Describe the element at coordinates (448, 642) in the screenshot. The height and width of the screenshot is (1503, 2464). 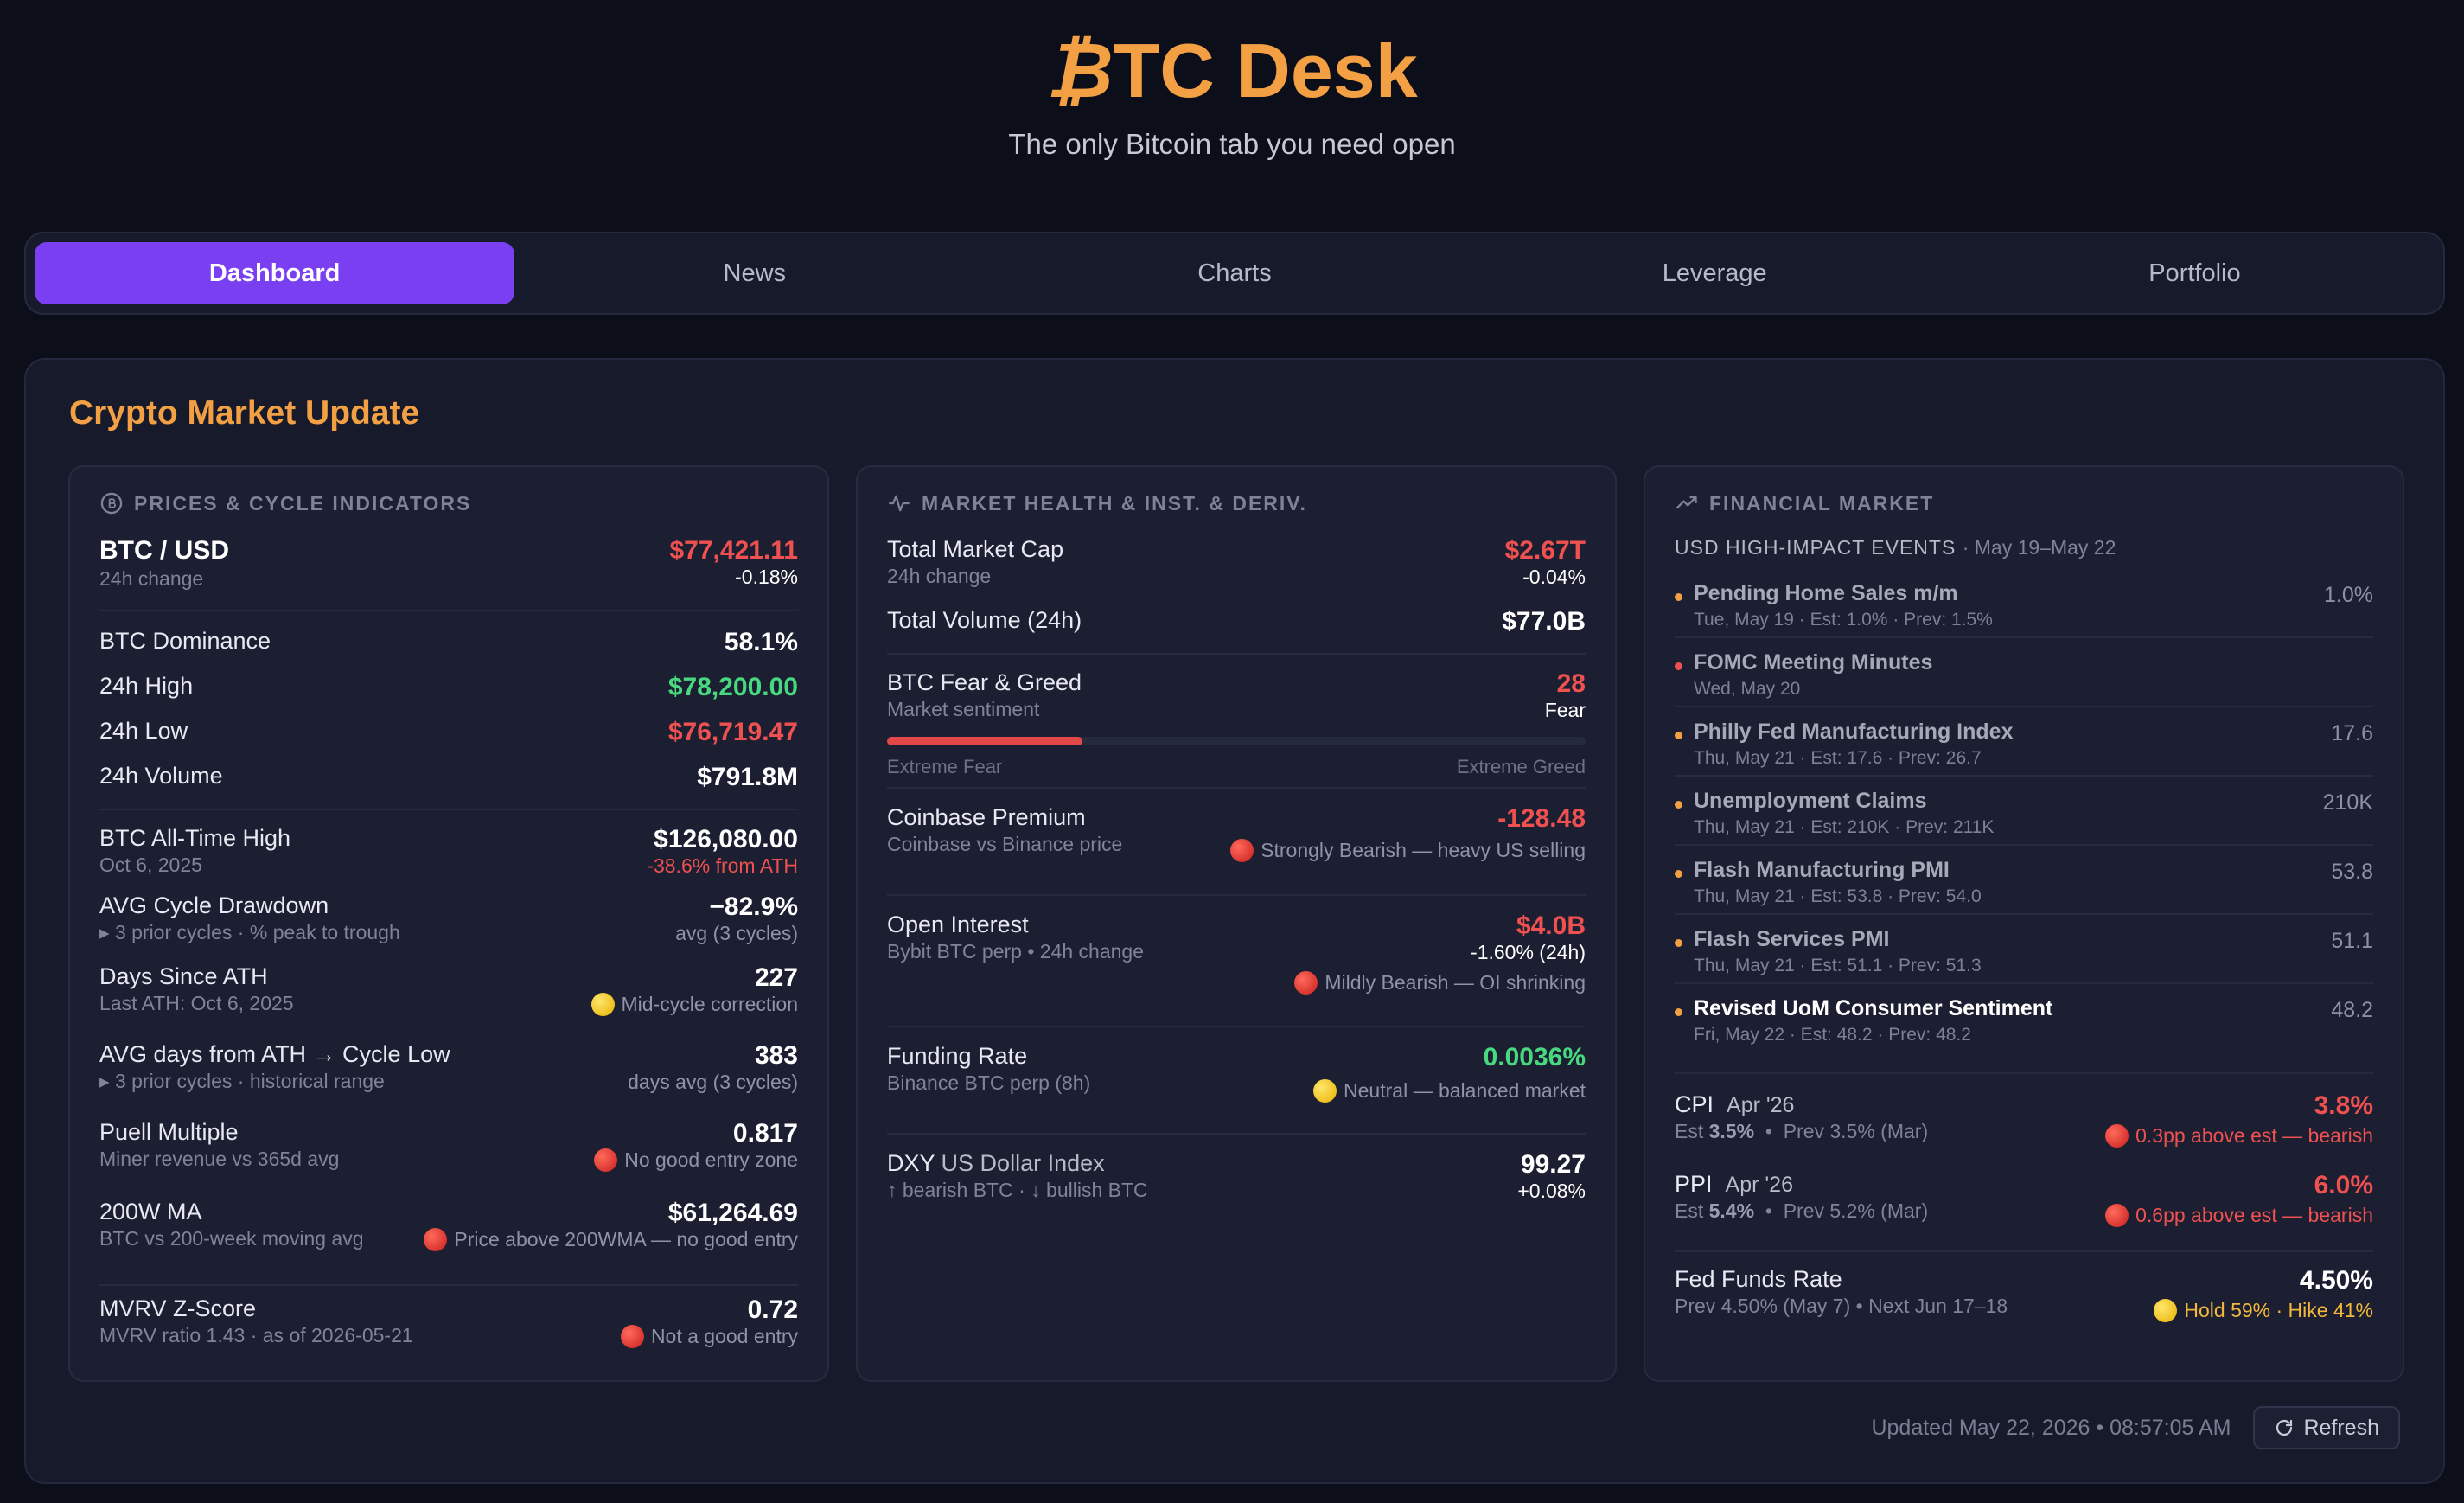
I see `dominance-row: BTC Dominance 58.1%` at that location.